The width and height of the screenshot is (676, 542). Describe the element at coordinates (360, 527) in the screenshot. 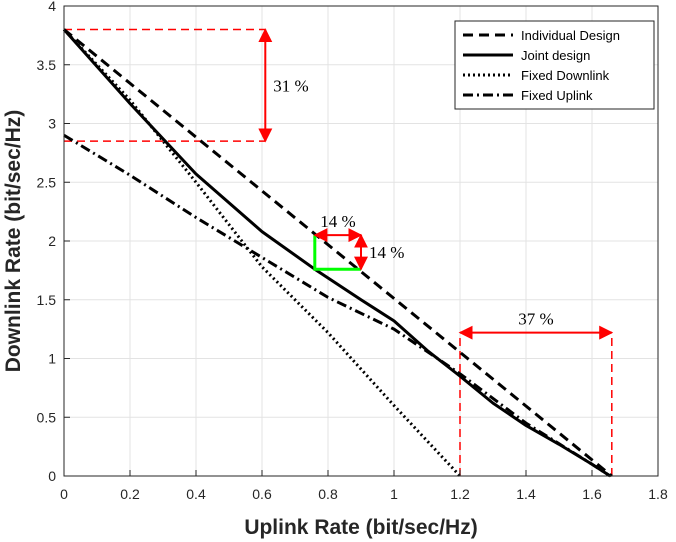

I see `x-axis-title: Uplink Rate (bit/sec/Hz)` at that location.